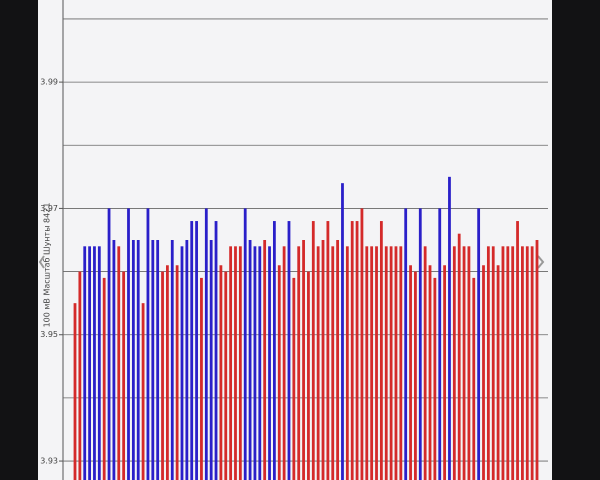 This screenshot has width=600, height=480. I want to click on y-axis-label: 100 мВ Масштаб Шунты 8421, so click(47, 265).